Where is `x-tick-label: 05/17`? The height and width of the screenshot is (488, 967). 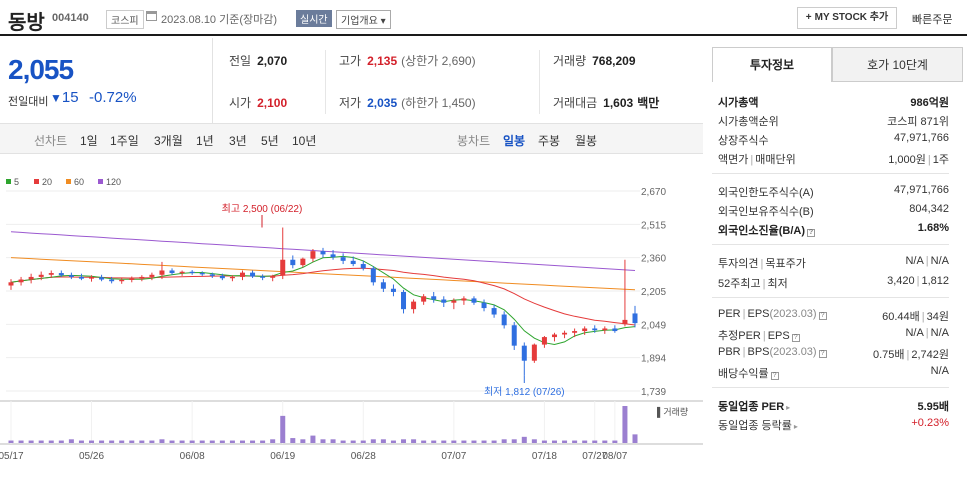
x-tick-label: 05/17 is located at coordinates (12, 456).